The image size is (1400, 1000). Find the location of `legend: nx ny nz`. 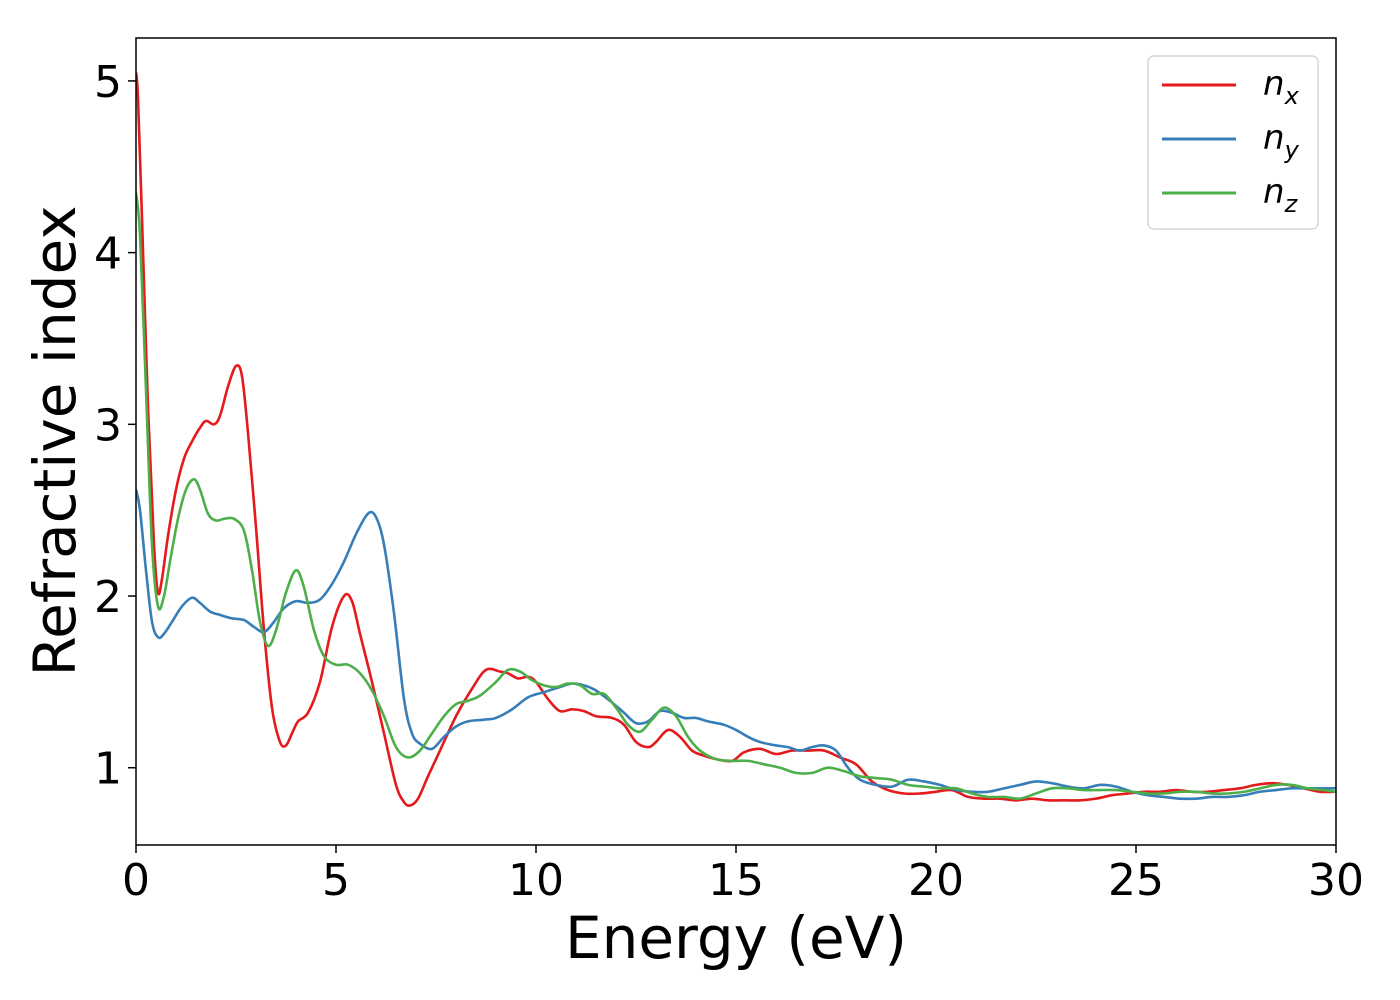

legend: nx ny nz is located at coordinates (1233, 142).